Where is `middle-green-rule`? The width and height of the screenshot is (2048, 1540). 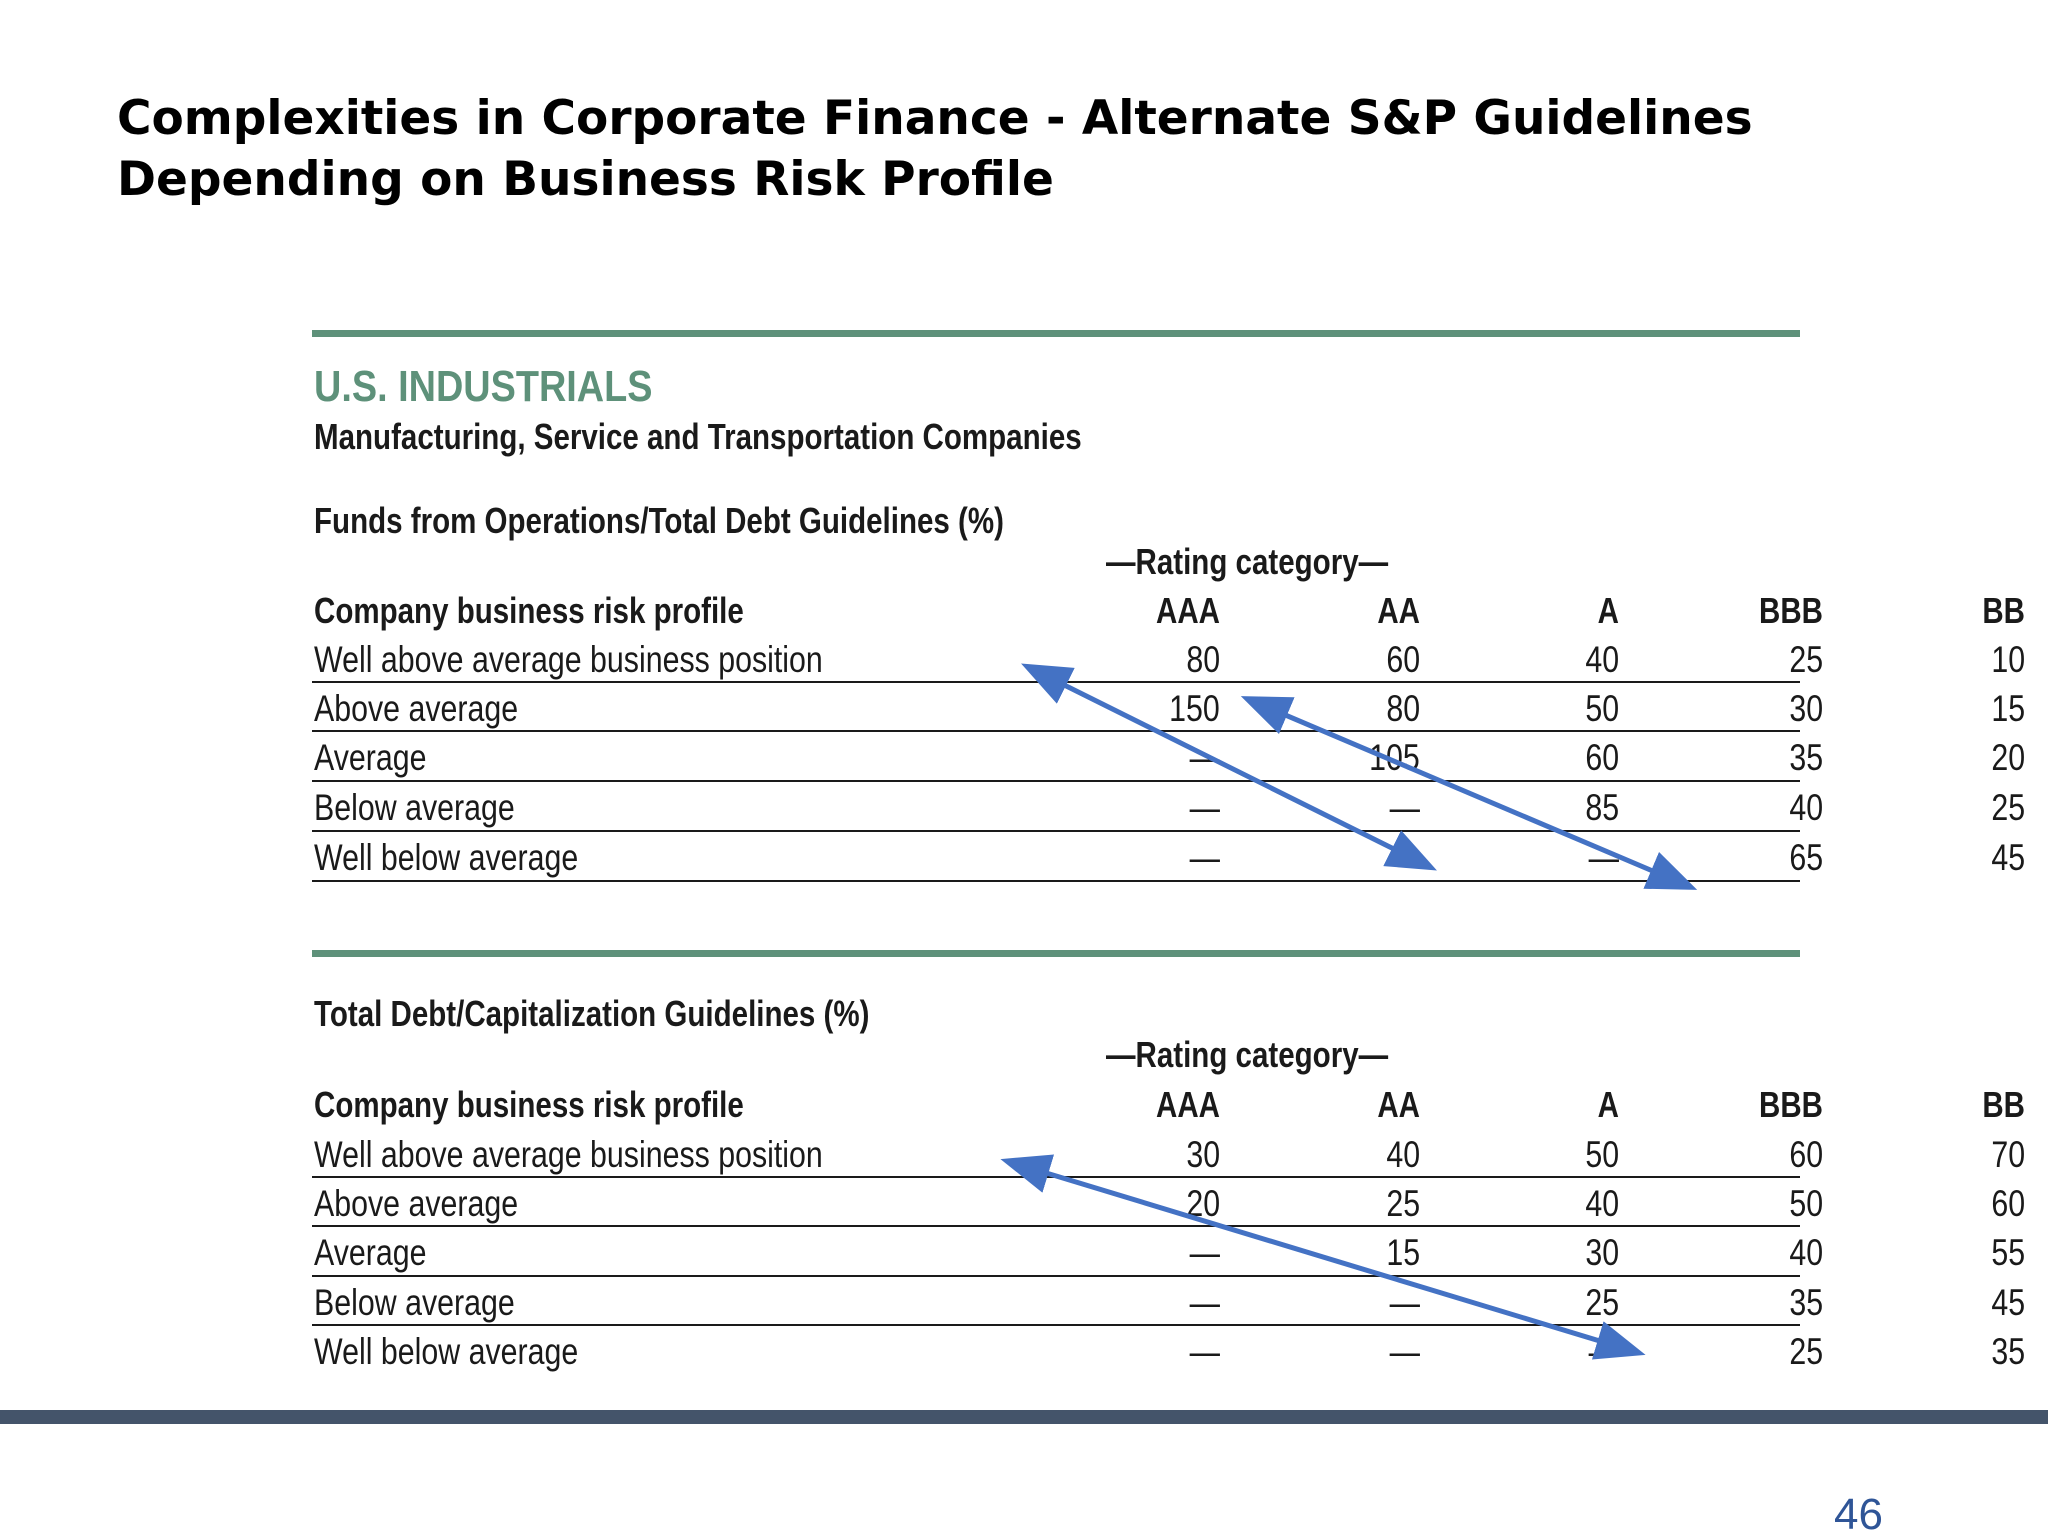 middle-green-rule is located at coordinates (1056, 953).